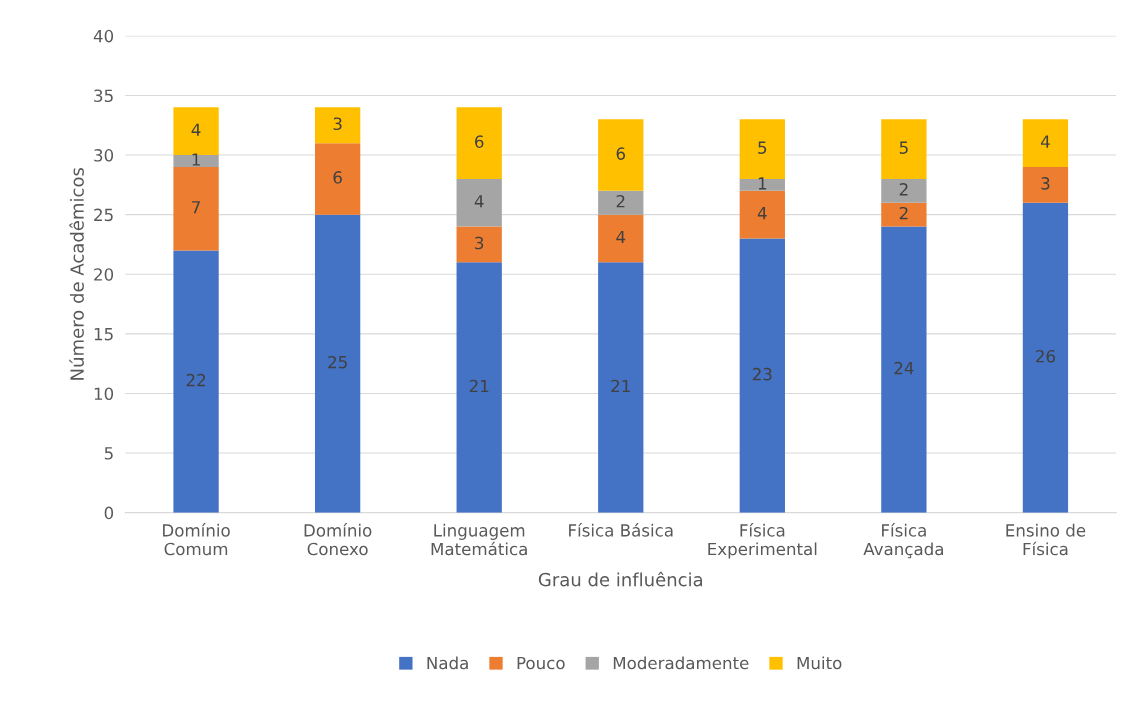  I want to click on y-tick-label: 20, so click(104, 274).